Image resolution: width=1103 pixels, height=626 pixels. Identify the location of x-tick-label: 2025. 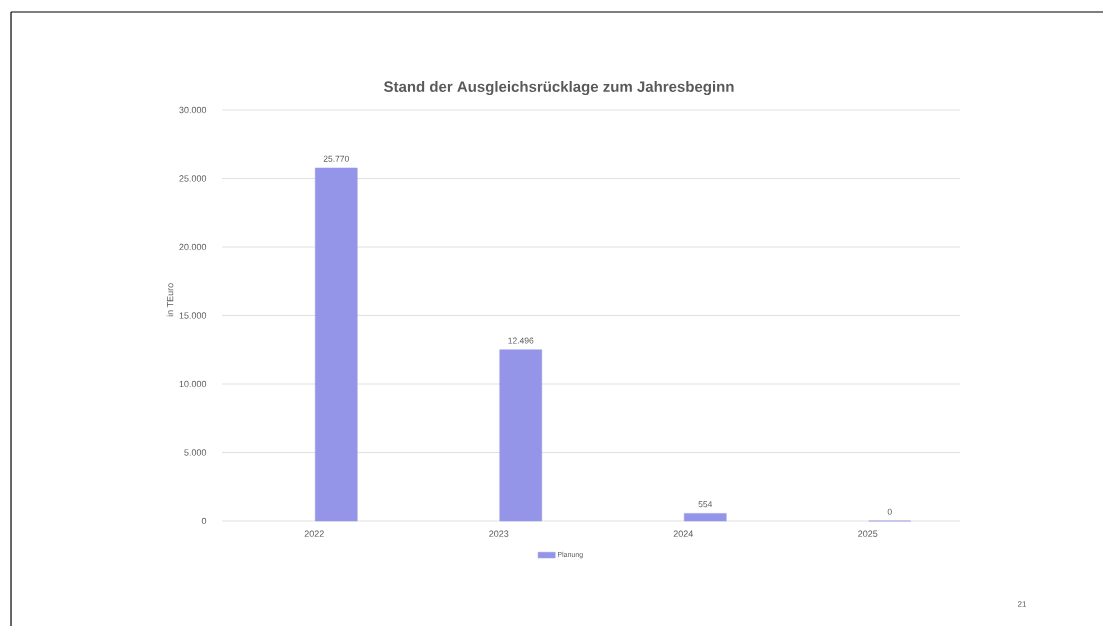
(868, 533).